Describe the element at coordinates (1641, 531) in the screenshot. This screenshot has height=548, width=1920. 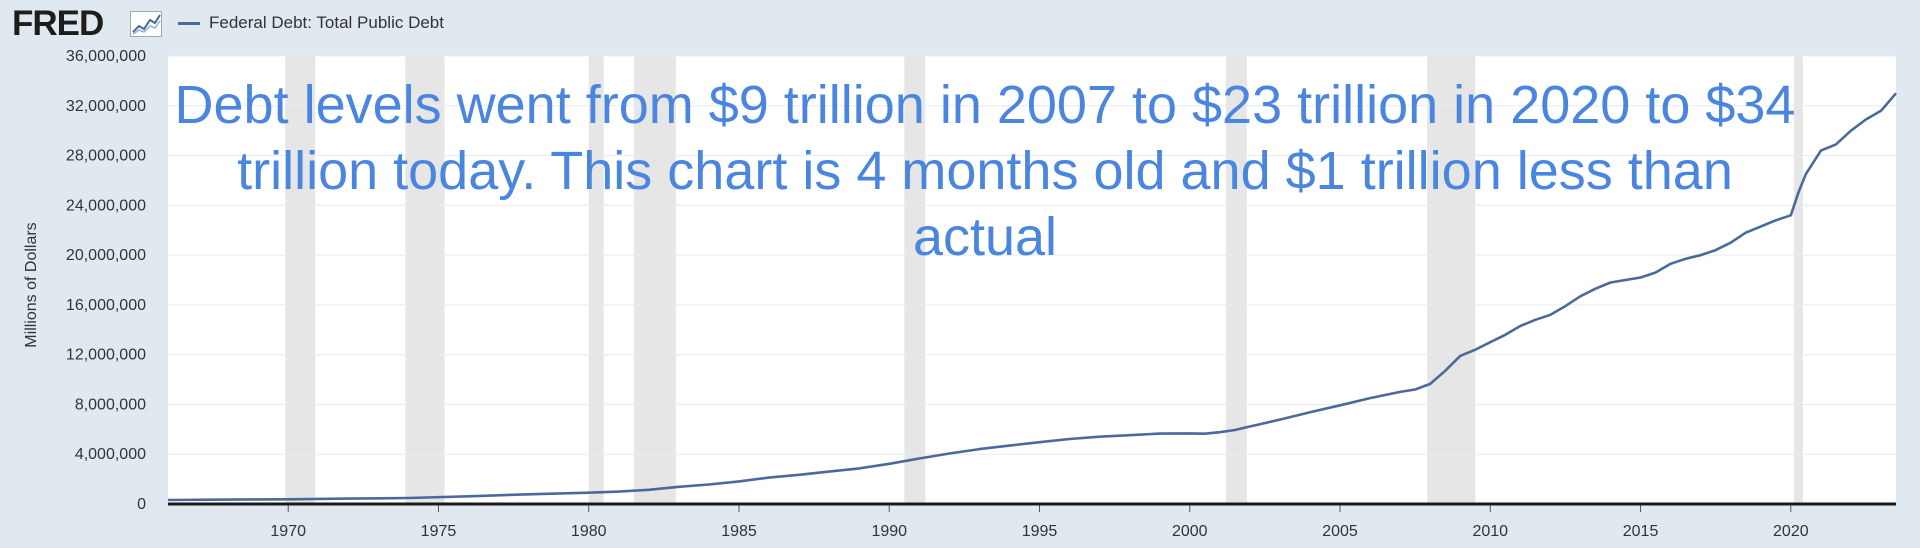
I see `x-tick-label: 2015` at that location.